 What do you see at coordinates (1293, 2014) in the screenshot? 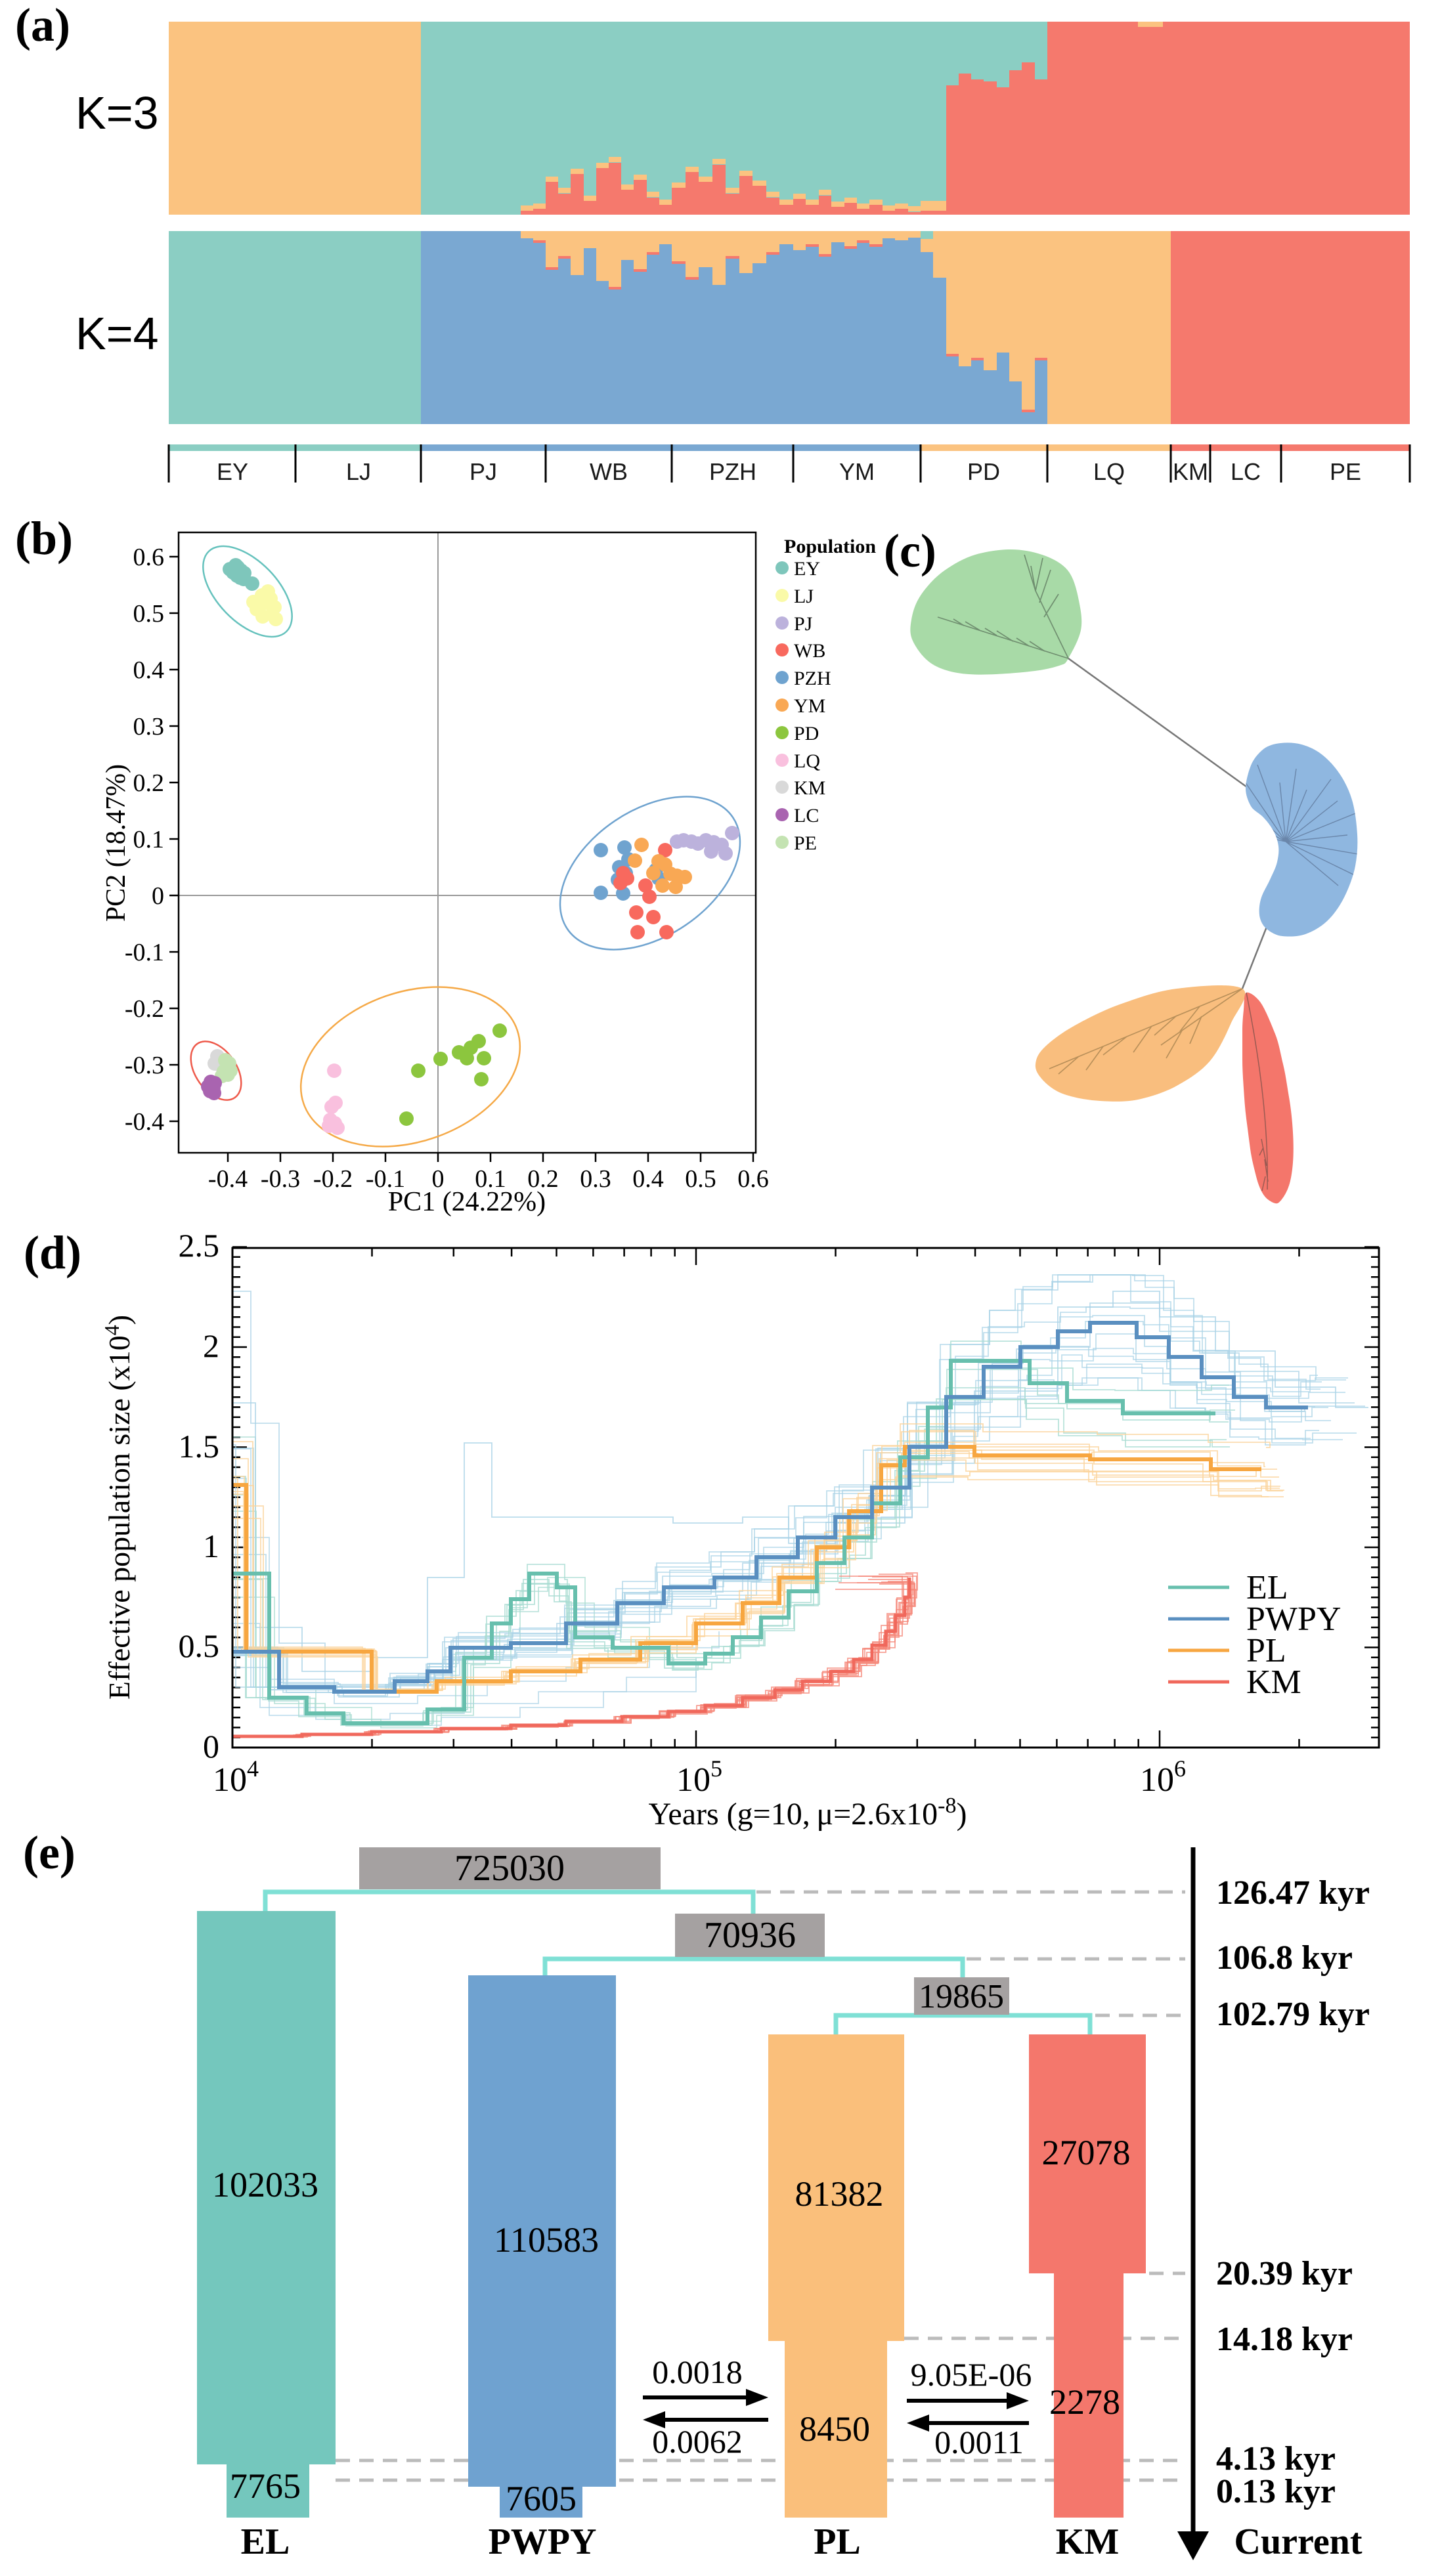
I see `svg-text: 102.79 kyr` at bounding box center [1293, 2014].